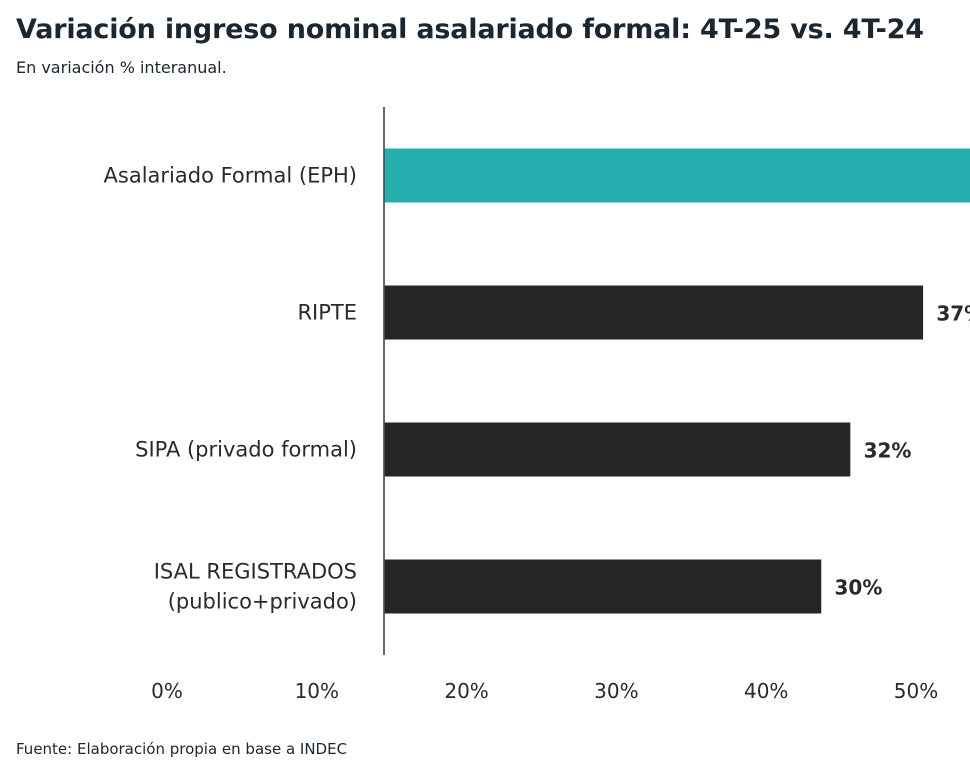 Image resolution: width=970 pixels, height=767 pixels. What do you see at coordinates (262, 602) in the screenshot?
I see `category-label: (publico+privado)` at bounding box center [262, 602].